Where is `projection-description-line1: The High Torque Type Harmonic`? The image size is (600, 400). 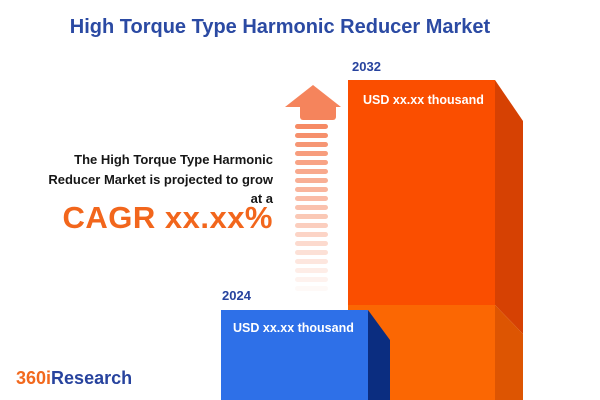
projection-description-line1: The High Torque Type Harmonic is located at coordinates (173, 159).